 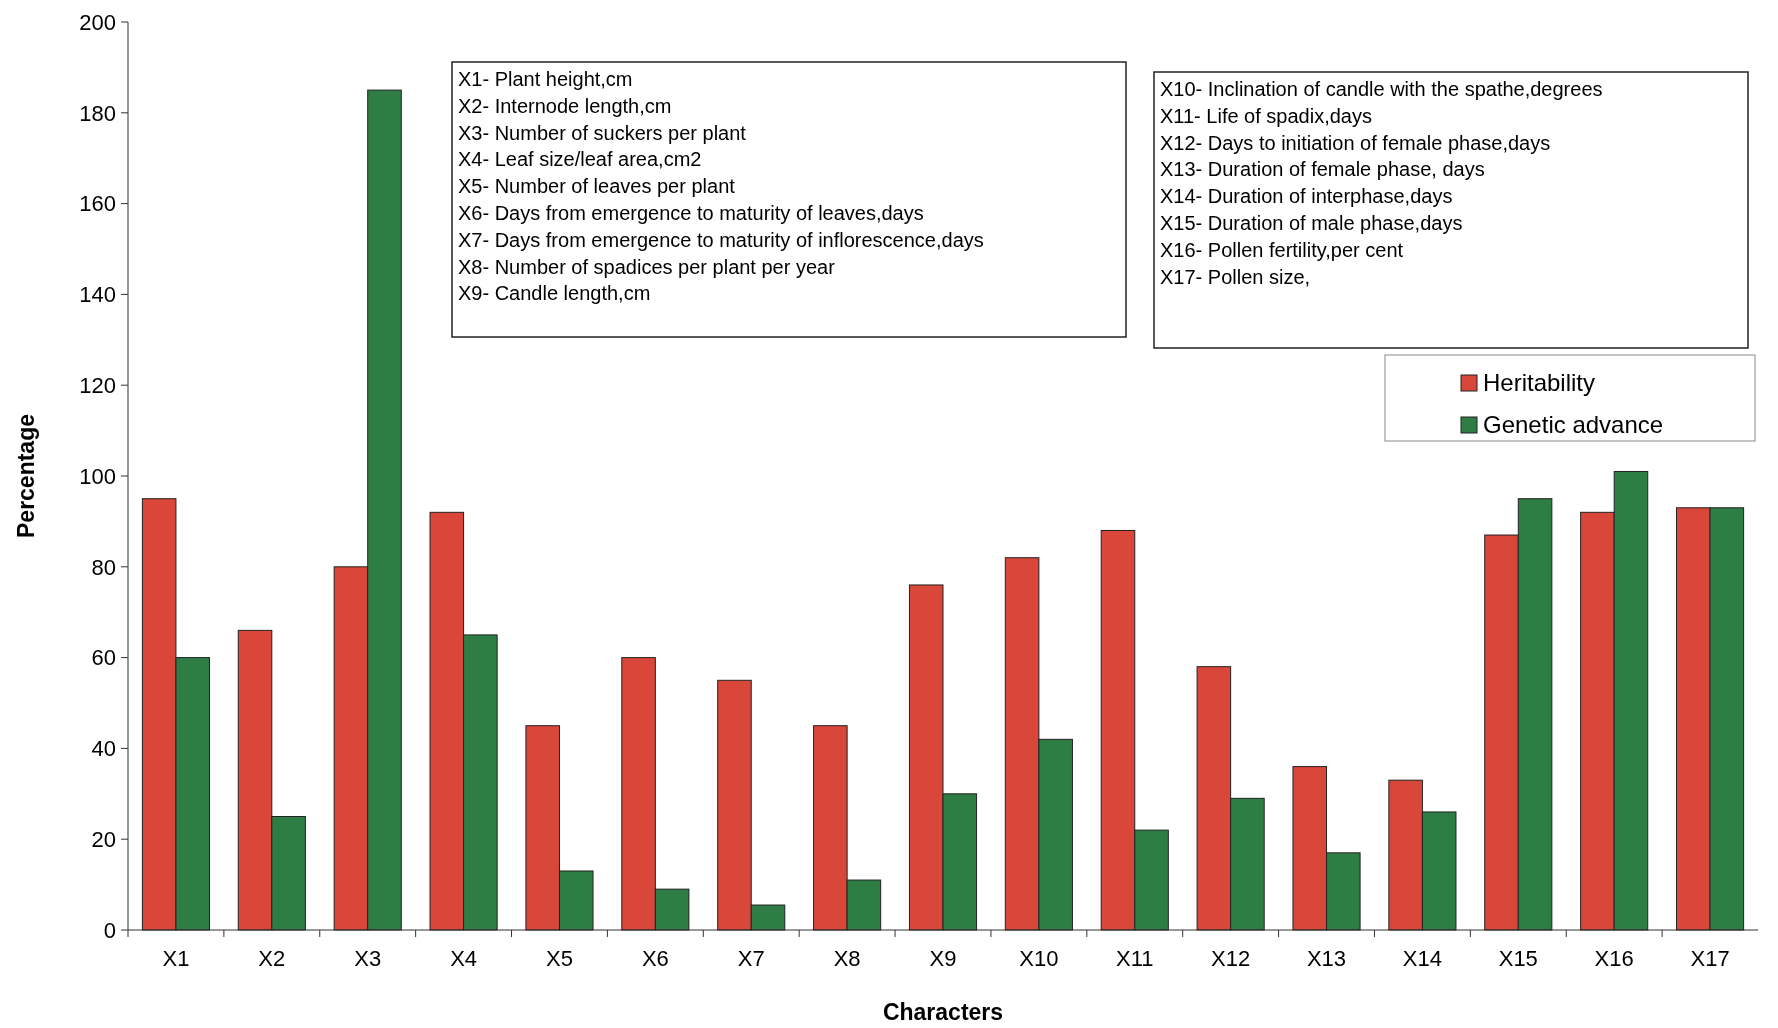 What do you see at coordinates (272, 958) in the screenshot?
I see `x-tick-label: X2` at bounding box center [272, 958].